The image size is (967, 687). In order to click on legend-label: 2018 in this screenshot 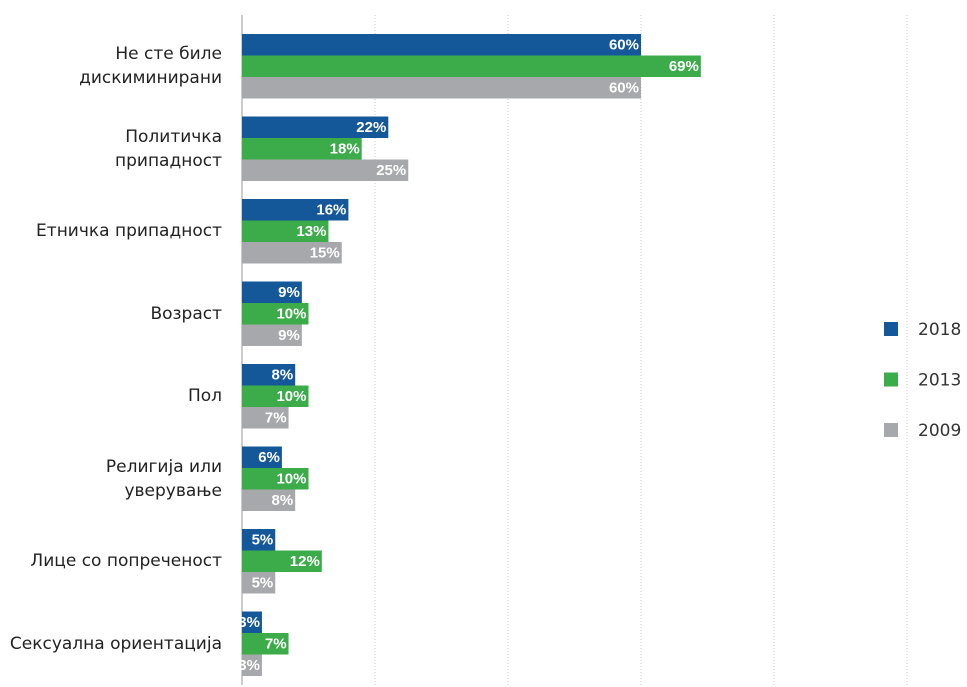, I will do `click(939, 330)`.